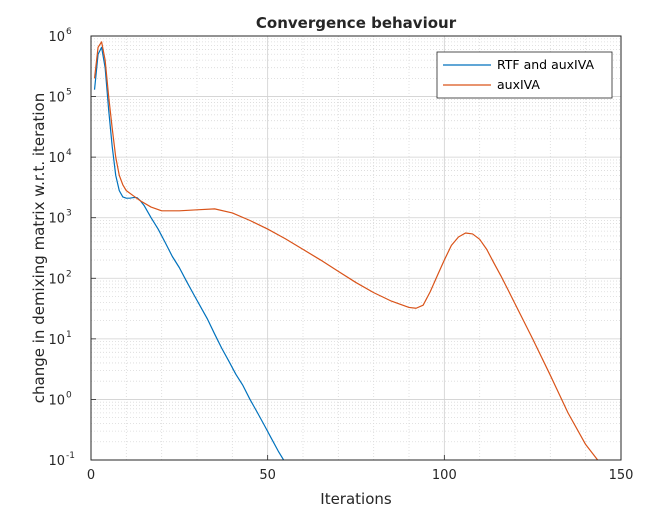 This screenshot has width=656, height=524. I want to click on y-tick-label-exponent: 6, so click(69, 32).